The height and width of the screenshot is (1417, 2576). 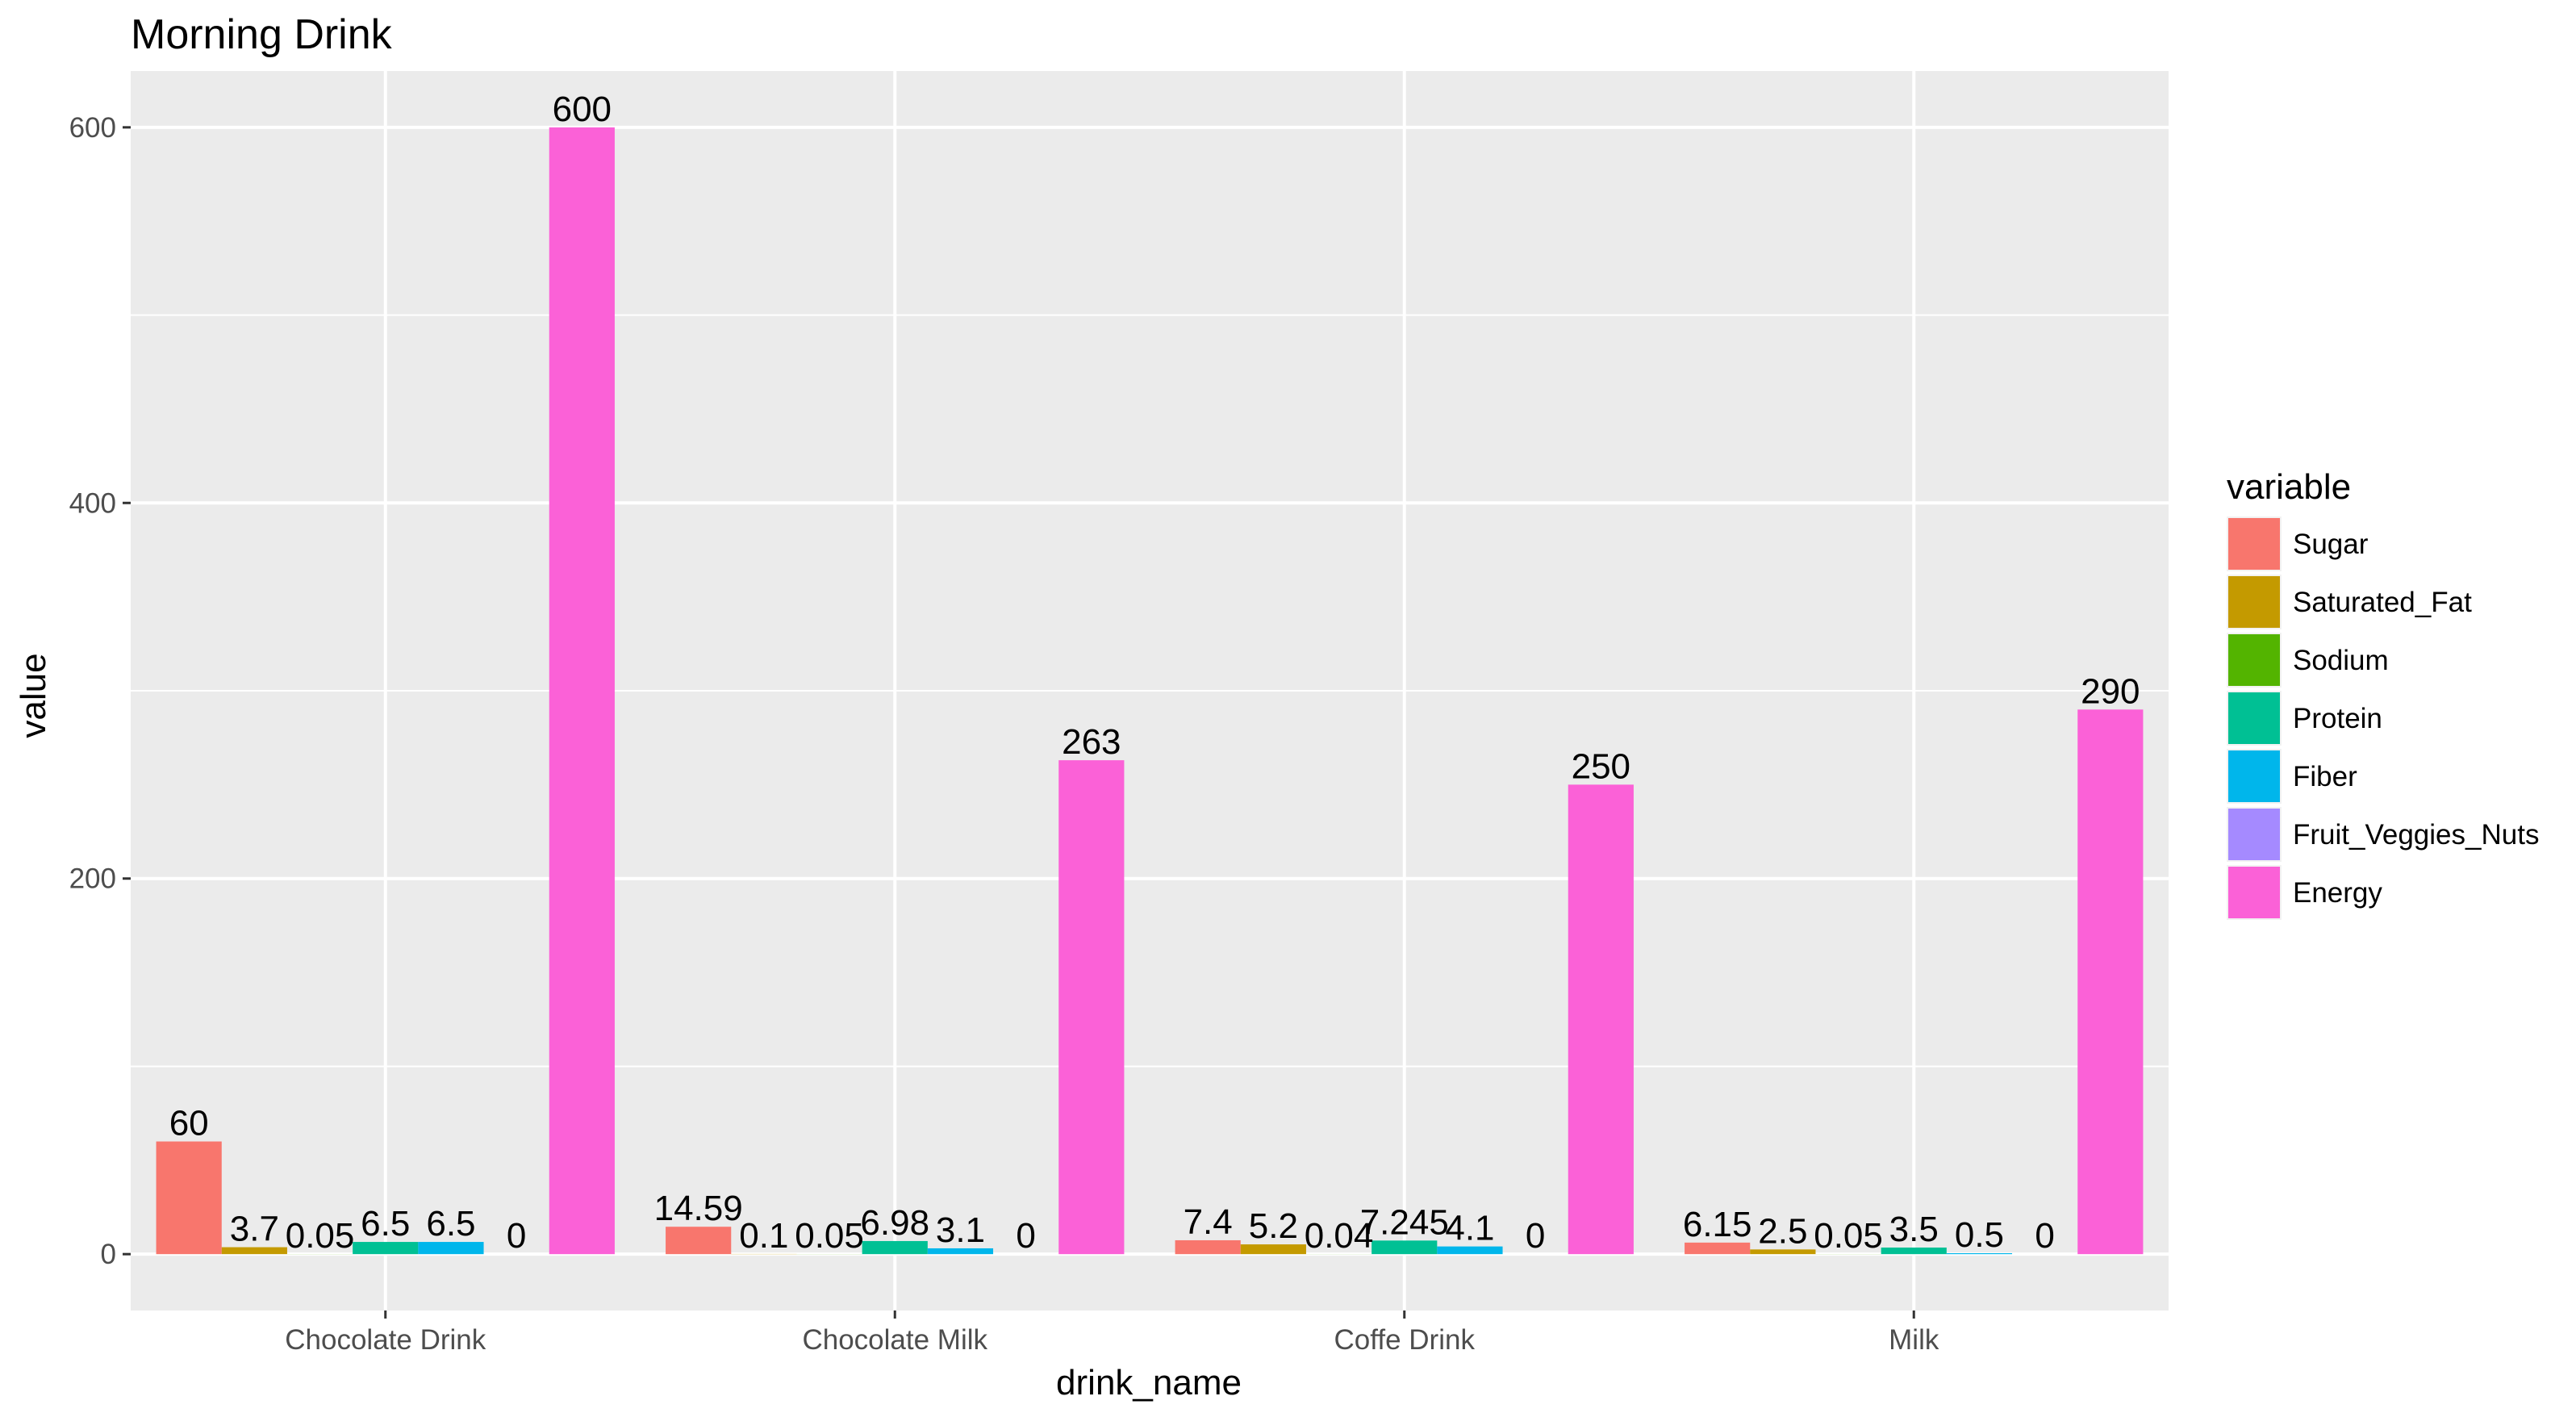 What do you see at coordinates (1208, 1222) in the screenshot?
I see `data-label: 7.4` at bounding box center [1208, 1222].